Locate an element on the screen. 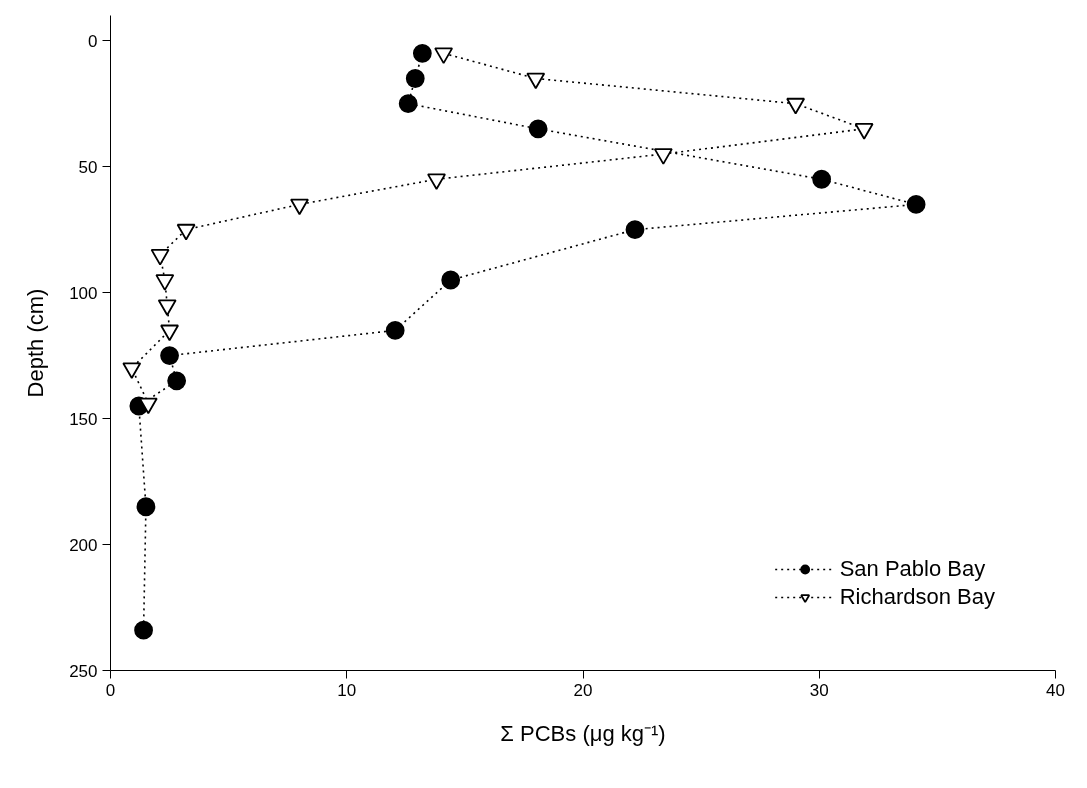 This screenshot has height=788, width=1087. x-tick-label: 10 is located at coordinates (347, 690).